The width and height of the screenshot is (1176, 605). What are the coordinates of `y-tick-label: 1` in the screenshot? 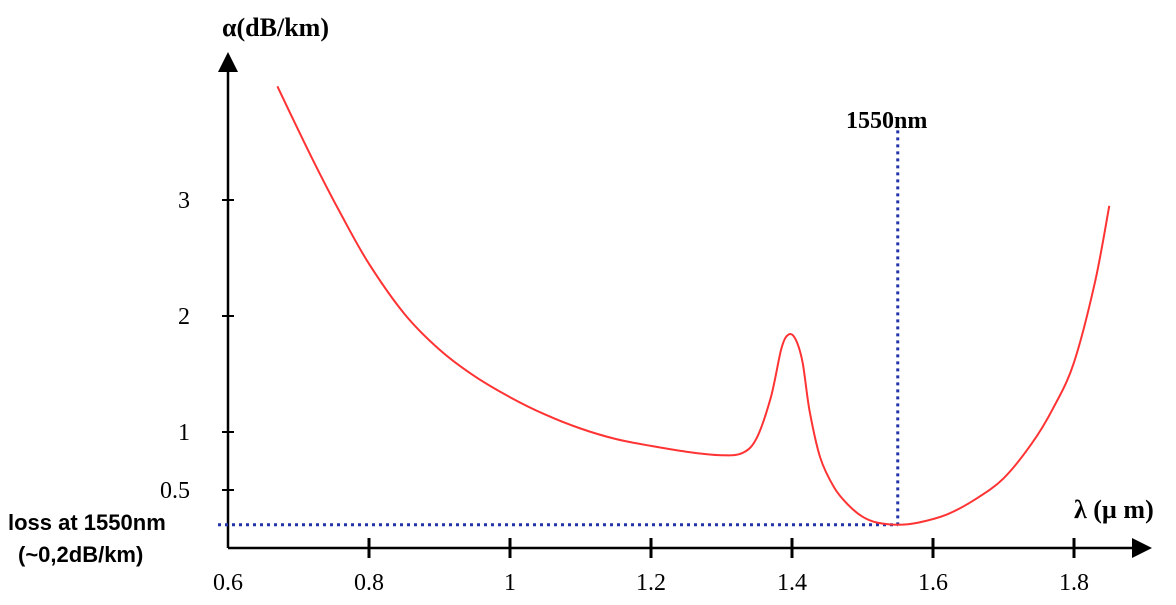 It's located at (184, 433).